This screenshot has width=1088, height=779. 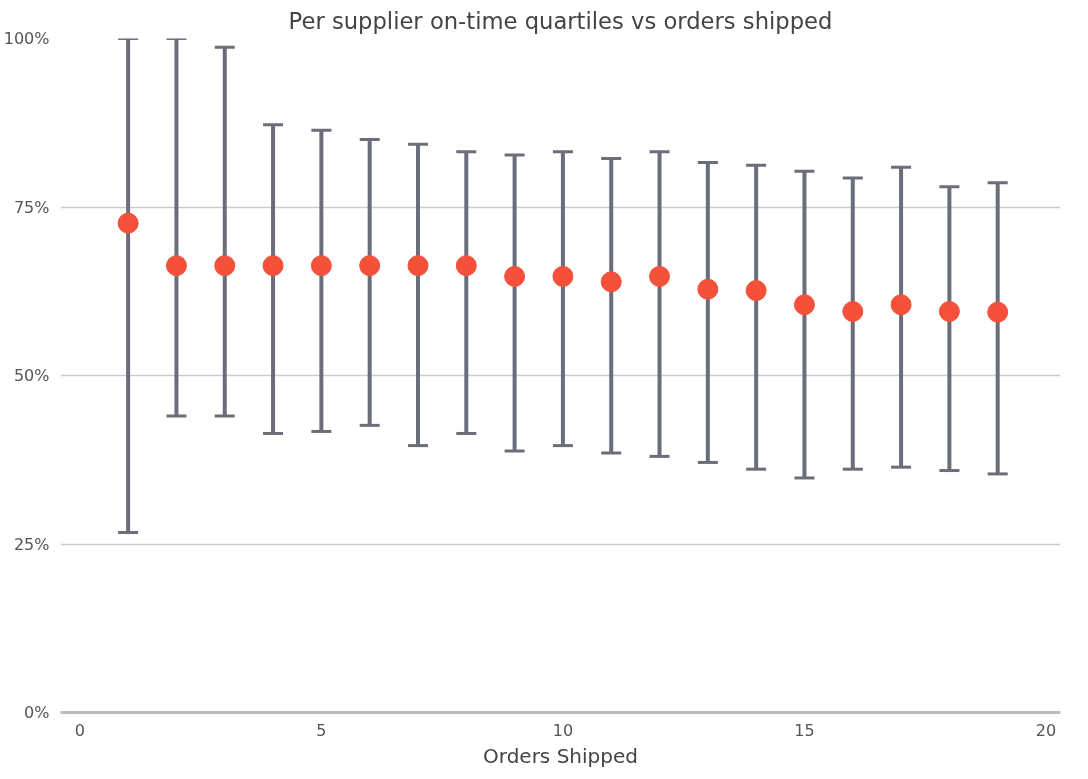 What do you see at coordinates (31, 207) in the screenshot?
I see `y-tick-label: 75%` at bounding box center [31, 207].